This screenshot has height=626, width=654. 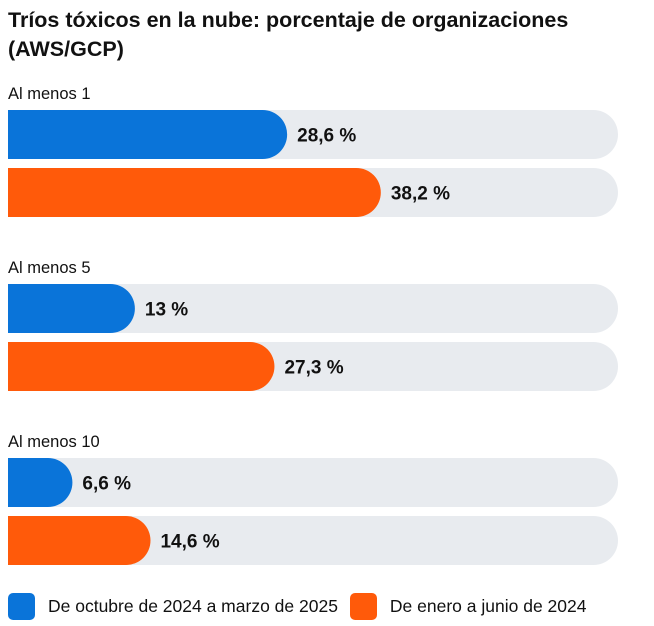 I want to click on category-label-1: Al menos 1, so click(x=49, y=94).